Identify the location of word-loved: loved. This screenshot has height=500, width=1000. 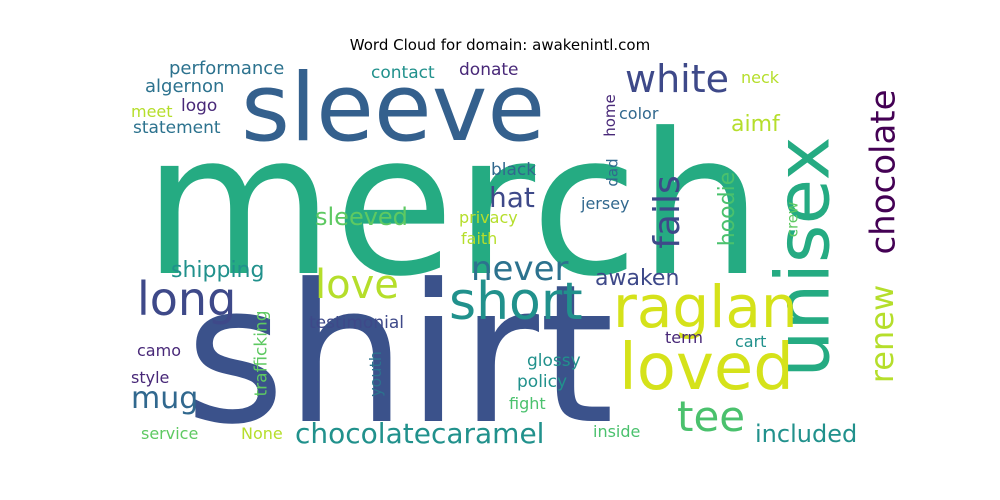
(706, 368).